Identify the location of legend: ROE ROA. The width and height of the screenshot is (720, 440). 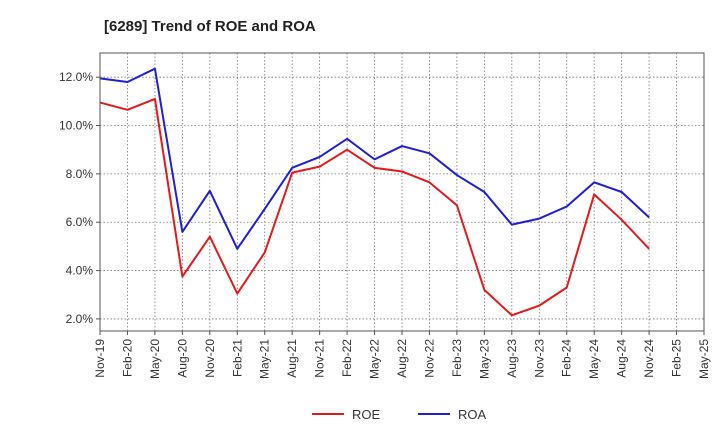
(399, 414).